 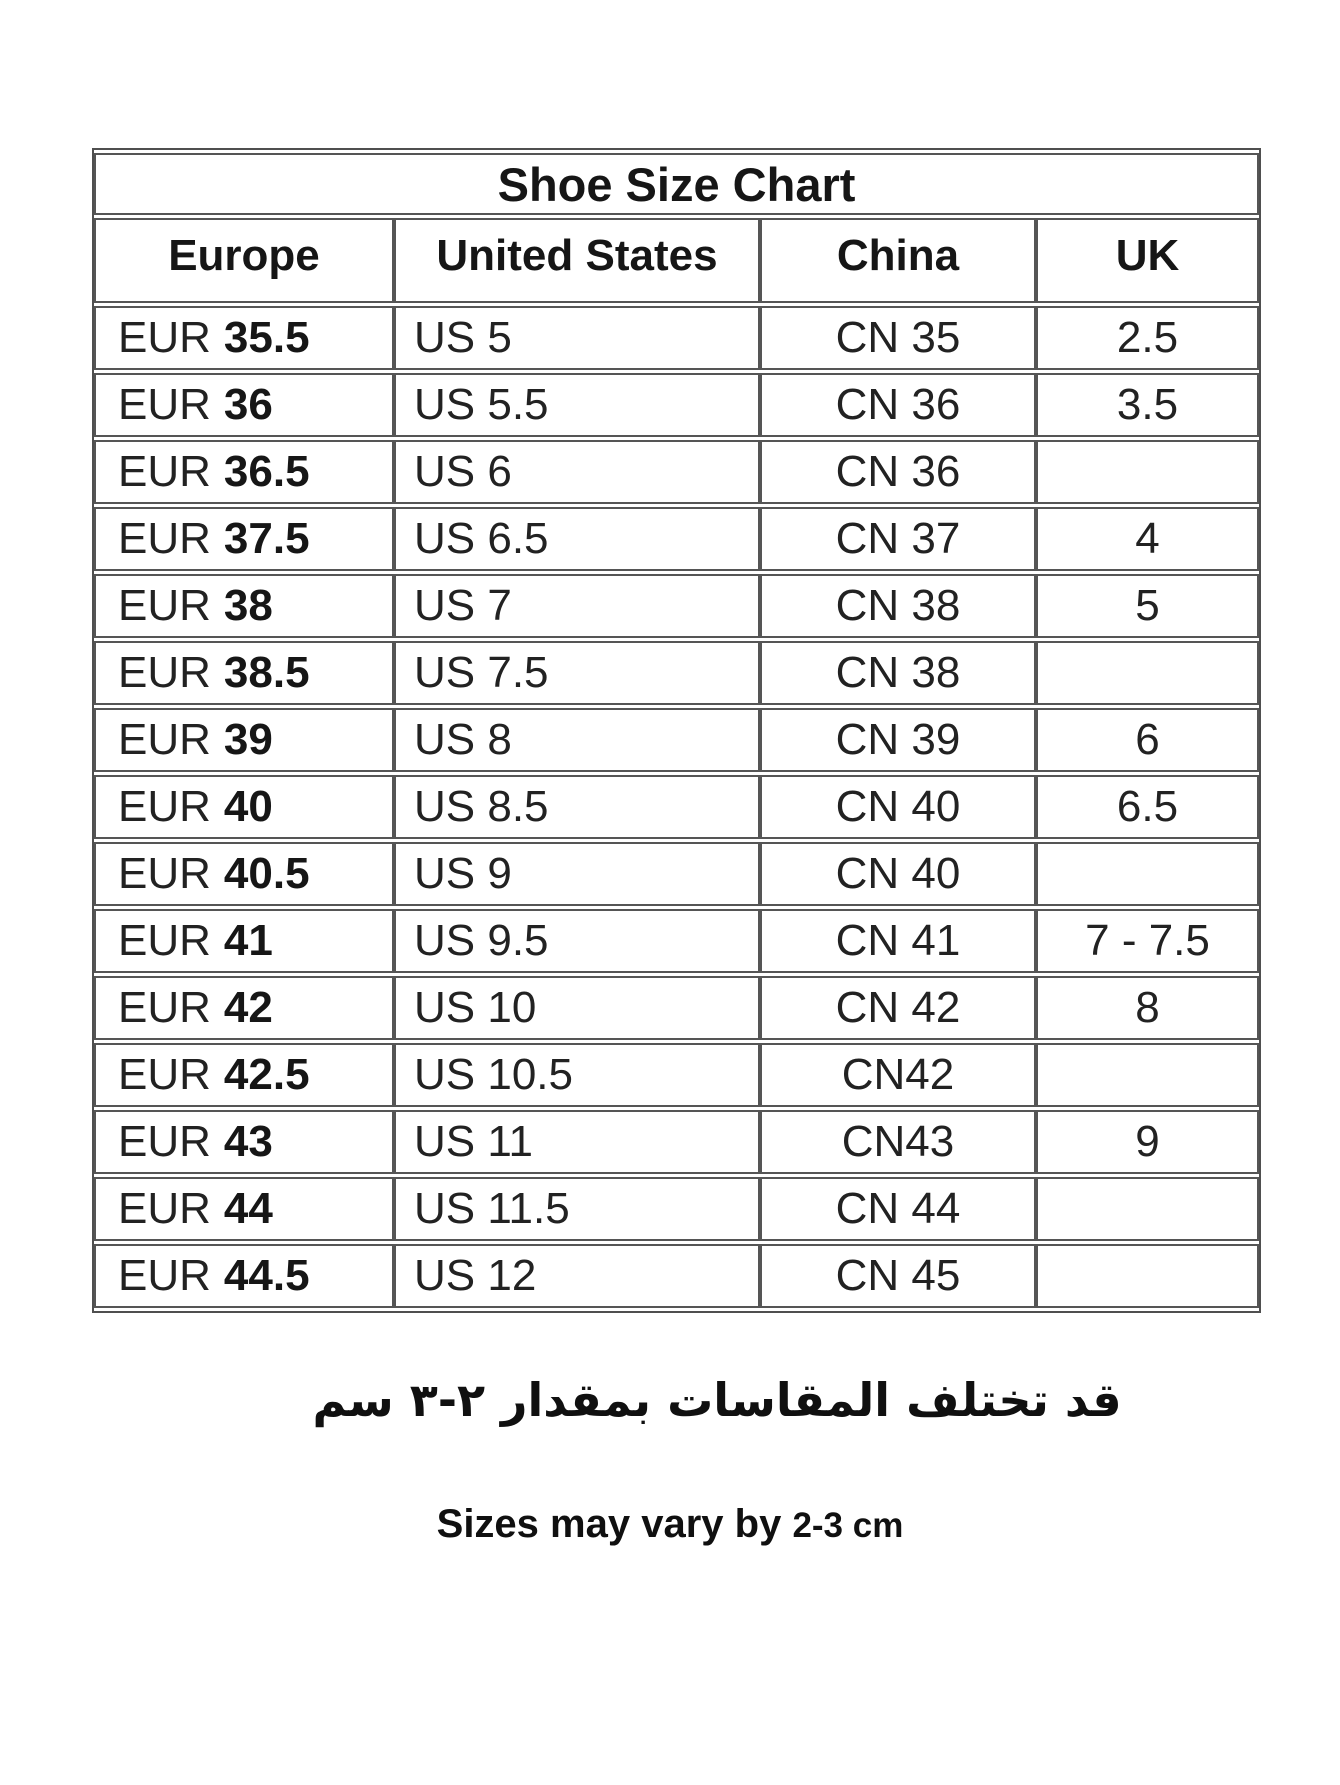 What do you see at coordinates (266, 337) in the screenshot?
I see `eur-size: 35.5` at bounding box center [266, 337].